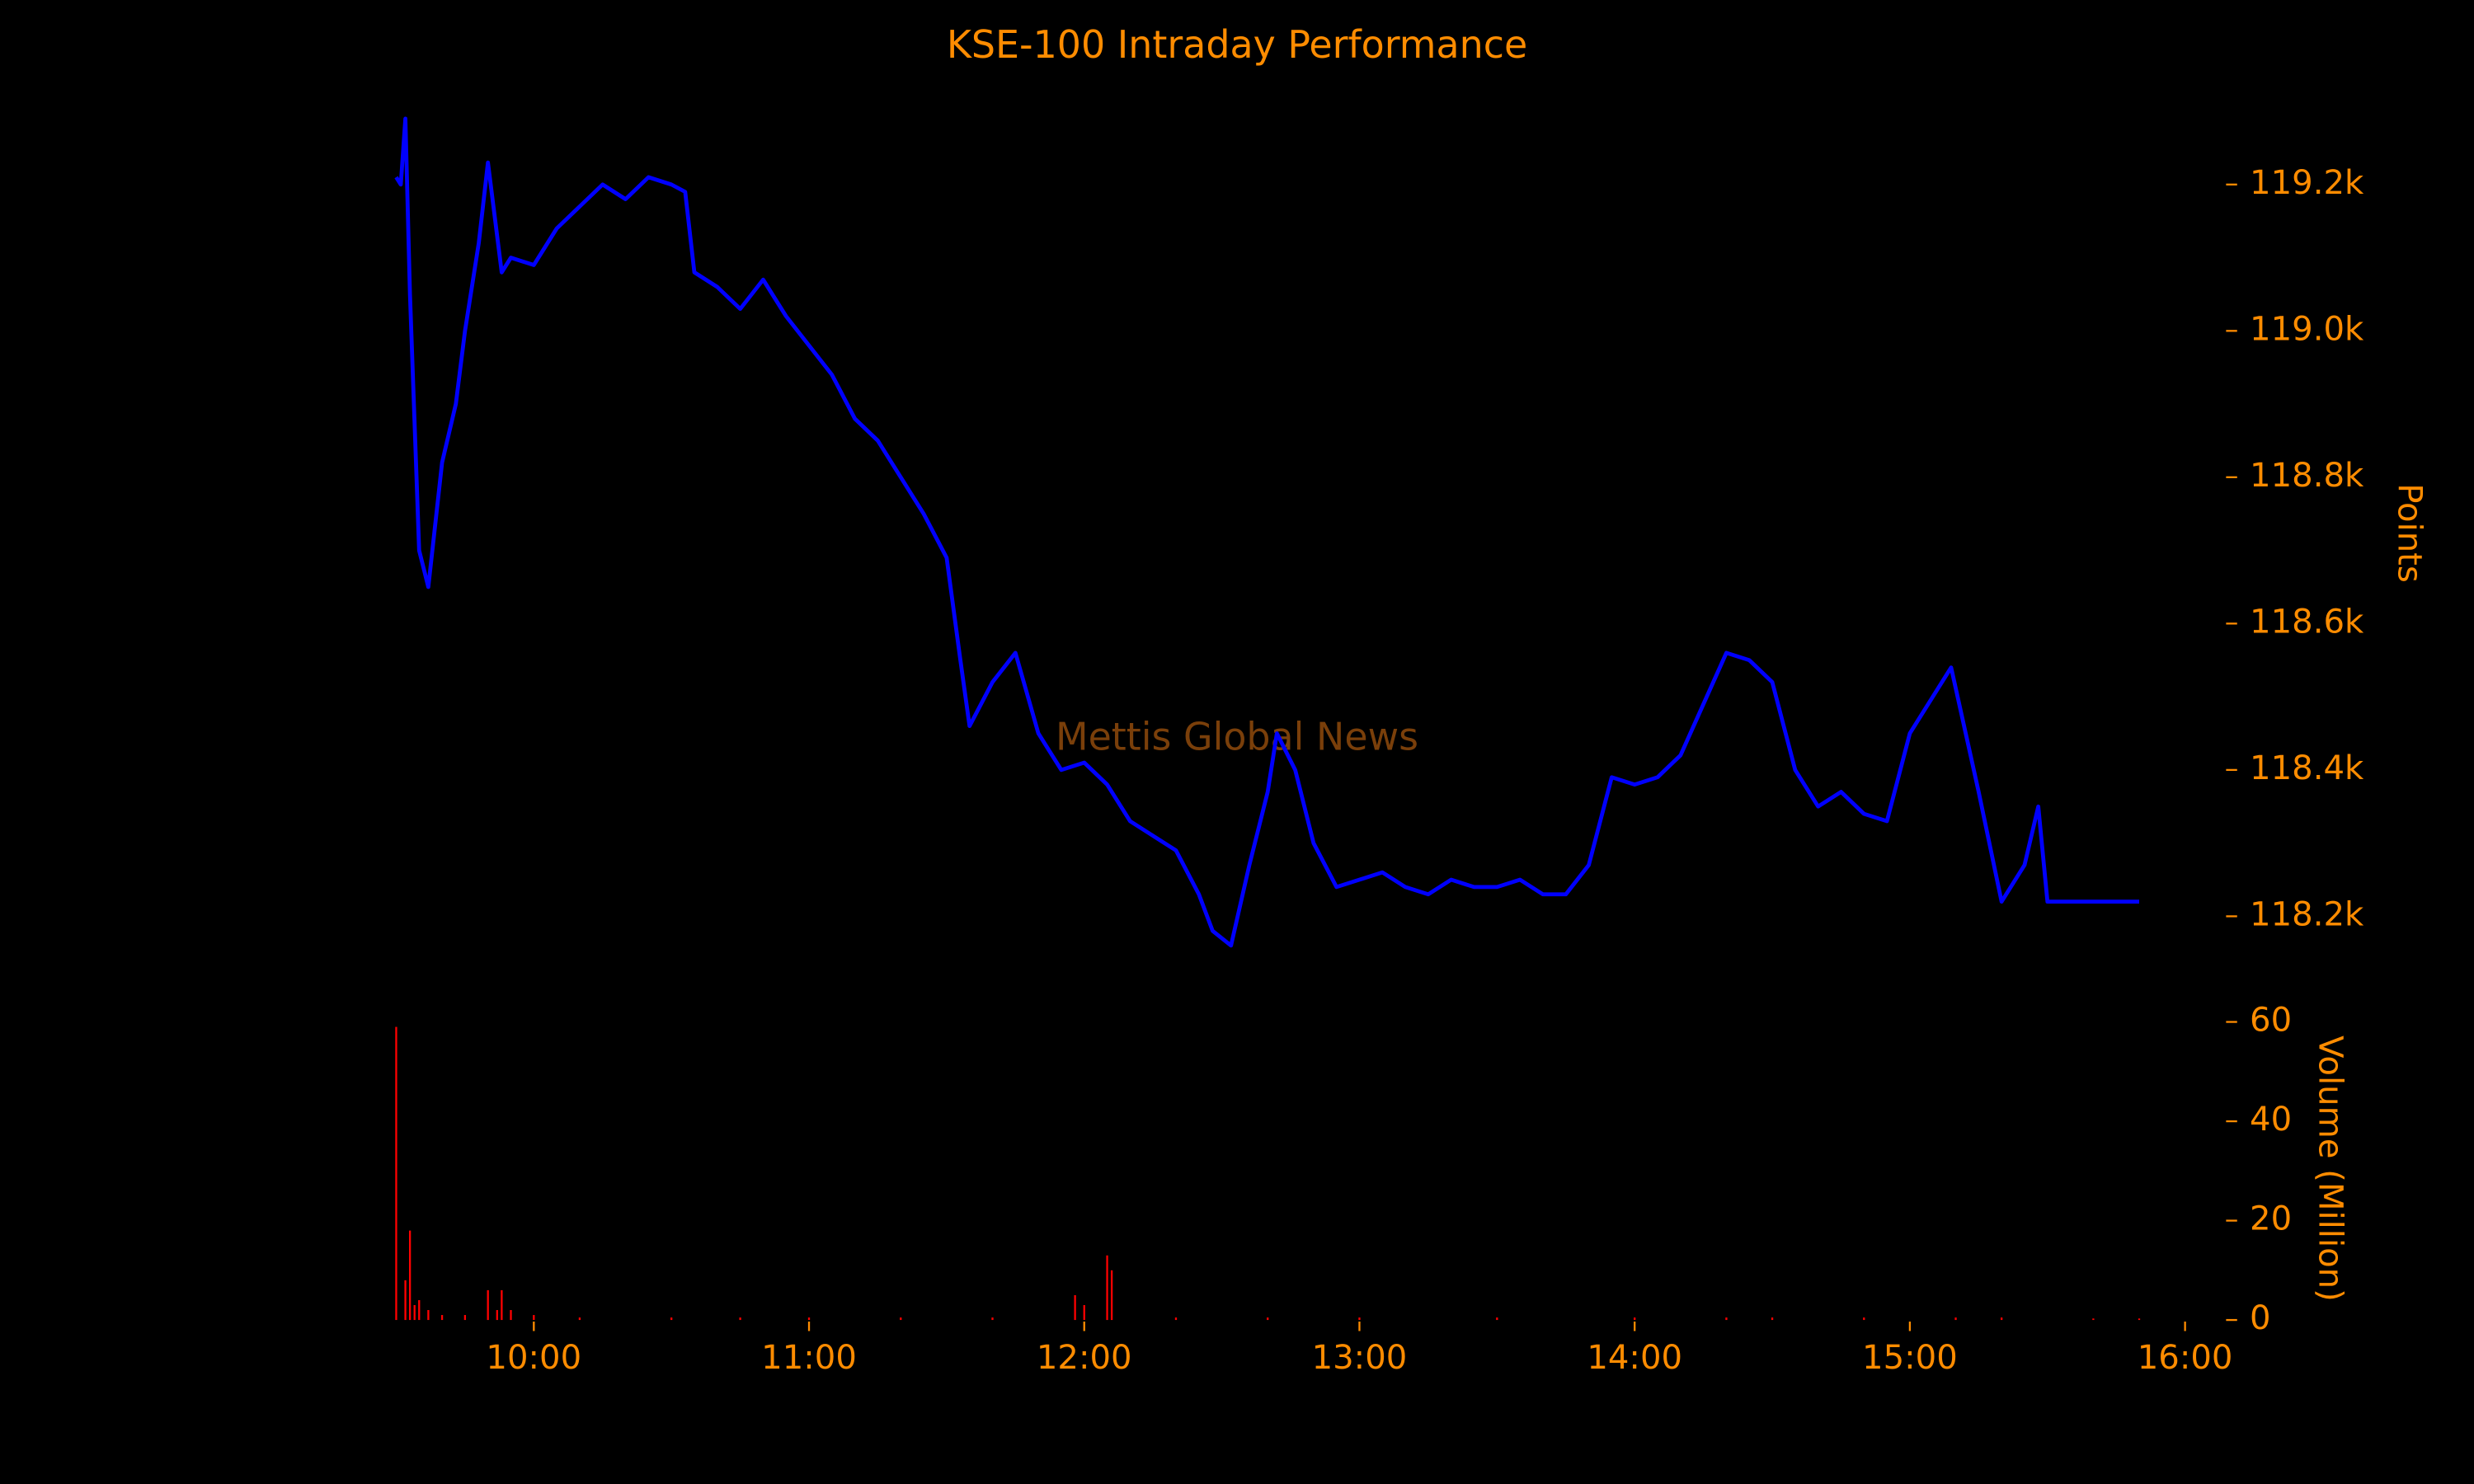  Describe the element at coordinates (533, 1358) in the screenshot. I see `x-tick-label: 10:00` at that location.